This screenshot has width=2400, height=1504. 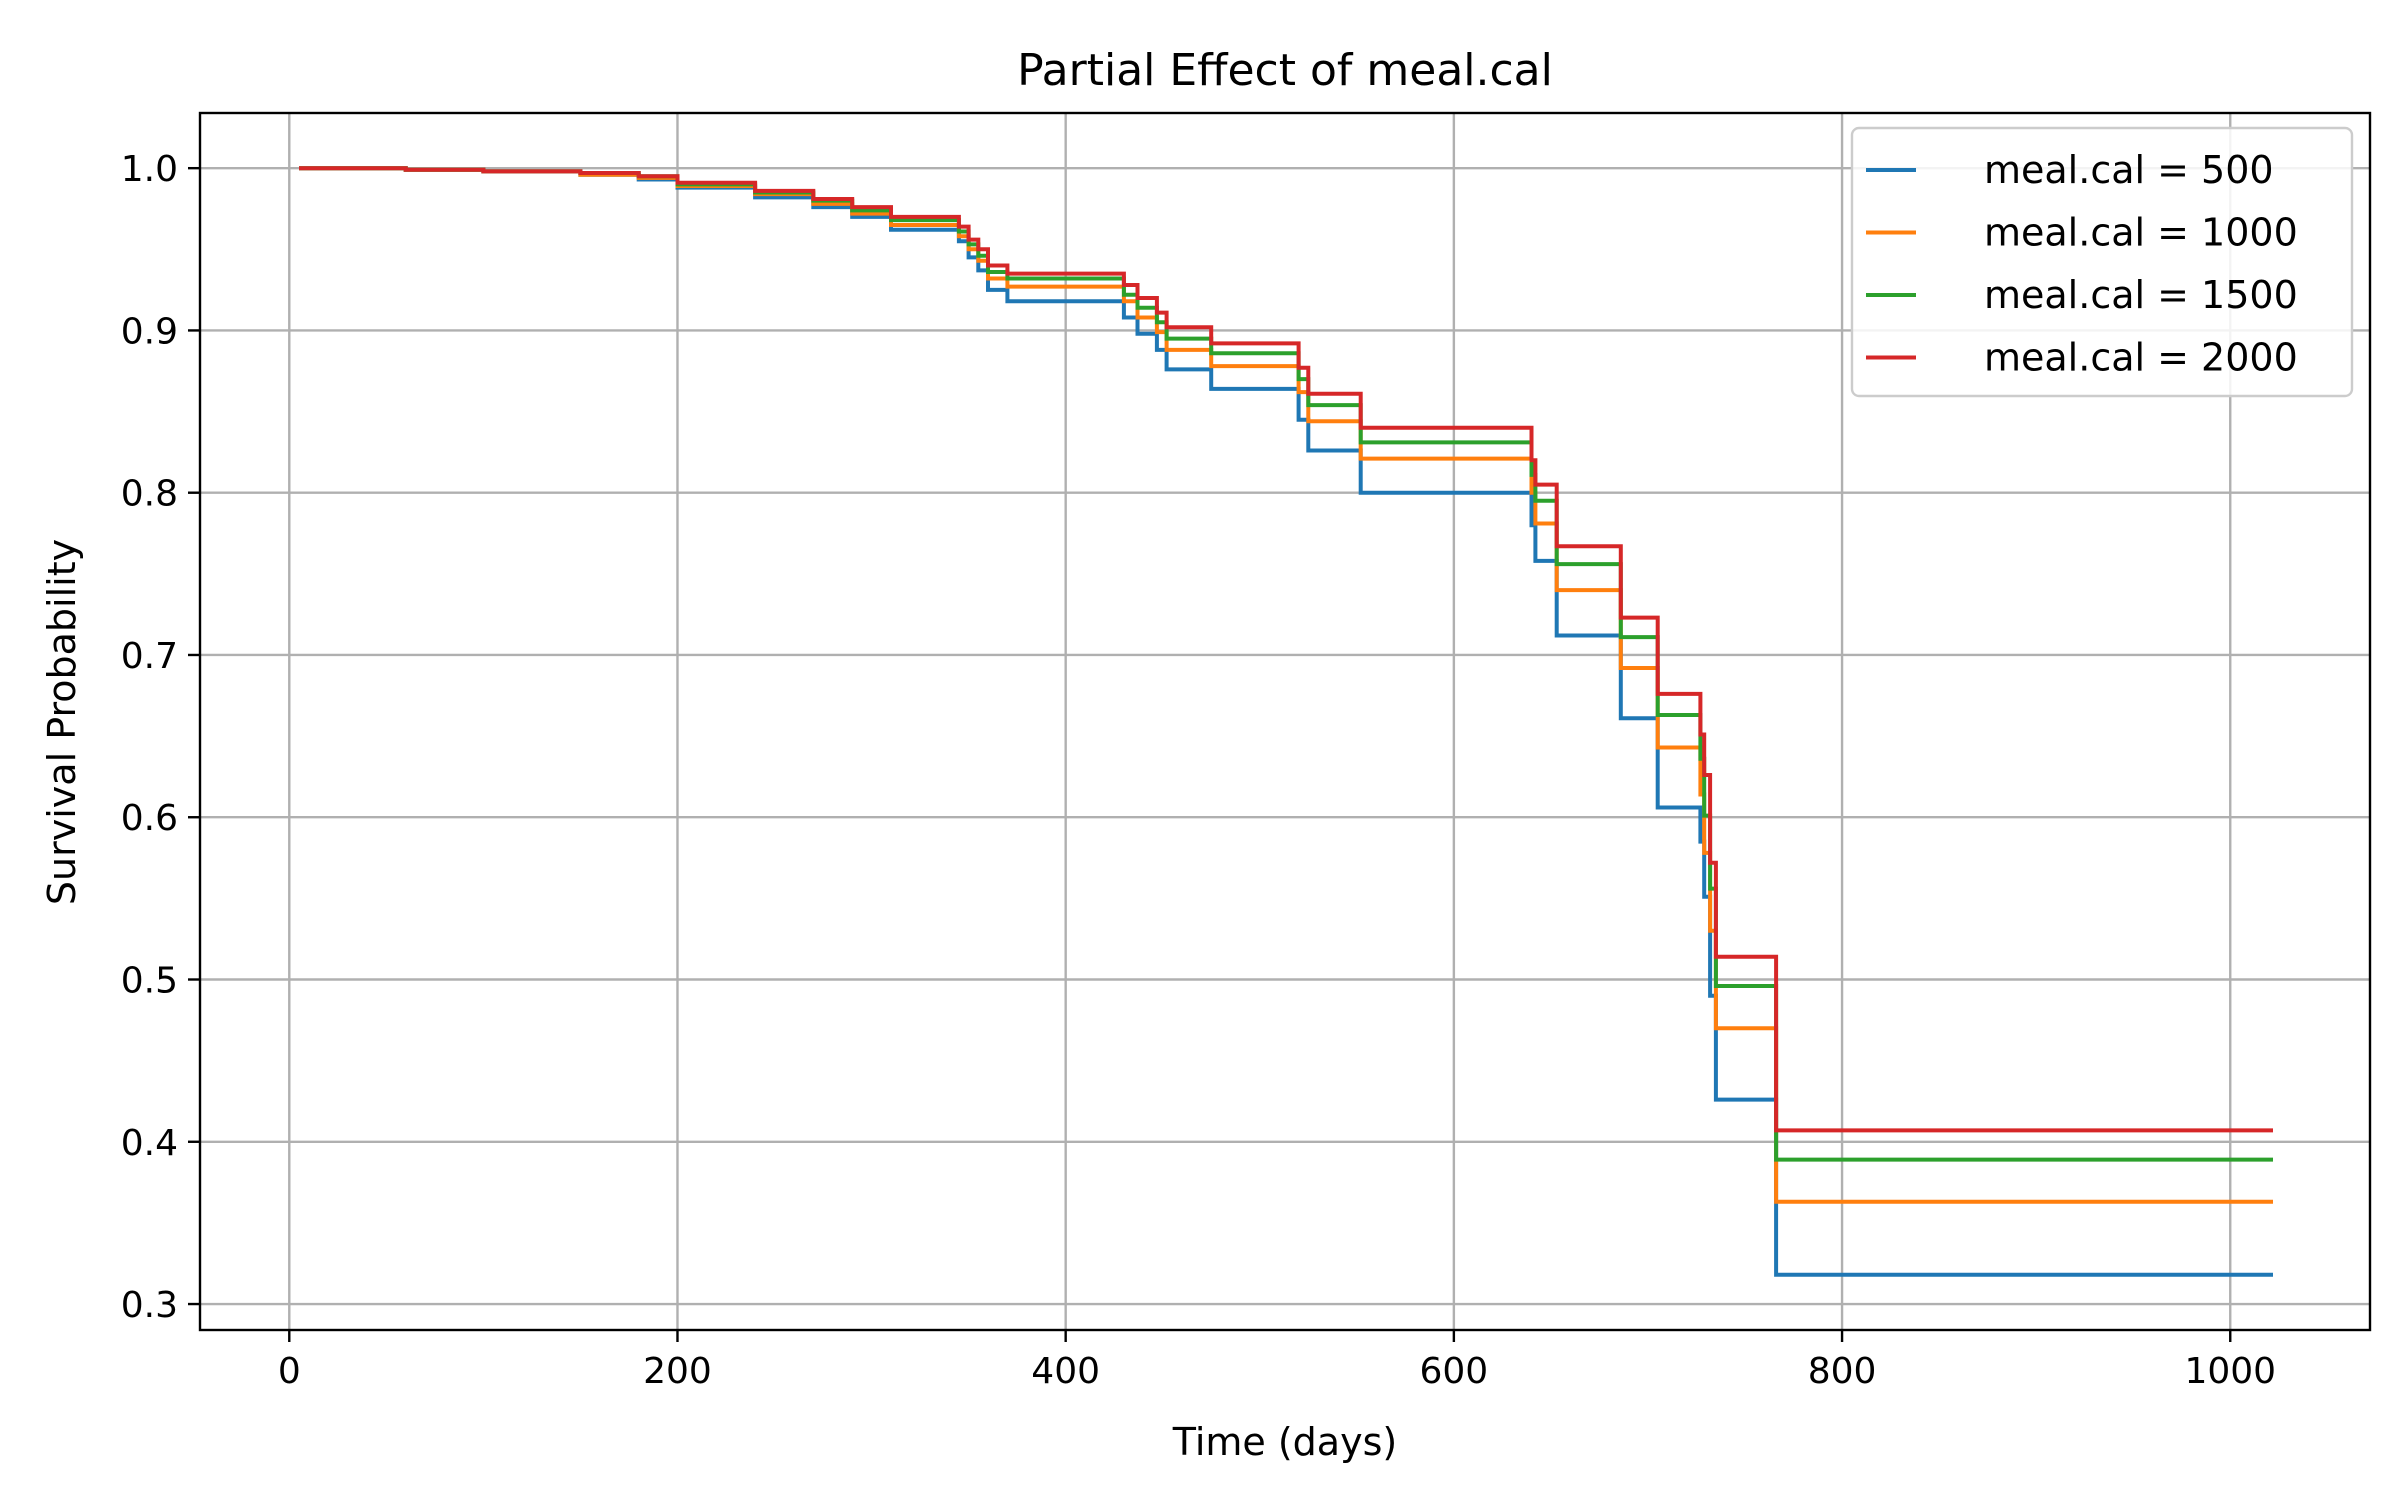 I want to click on y-tick-label: 1.0, so click(x=149, y=169).